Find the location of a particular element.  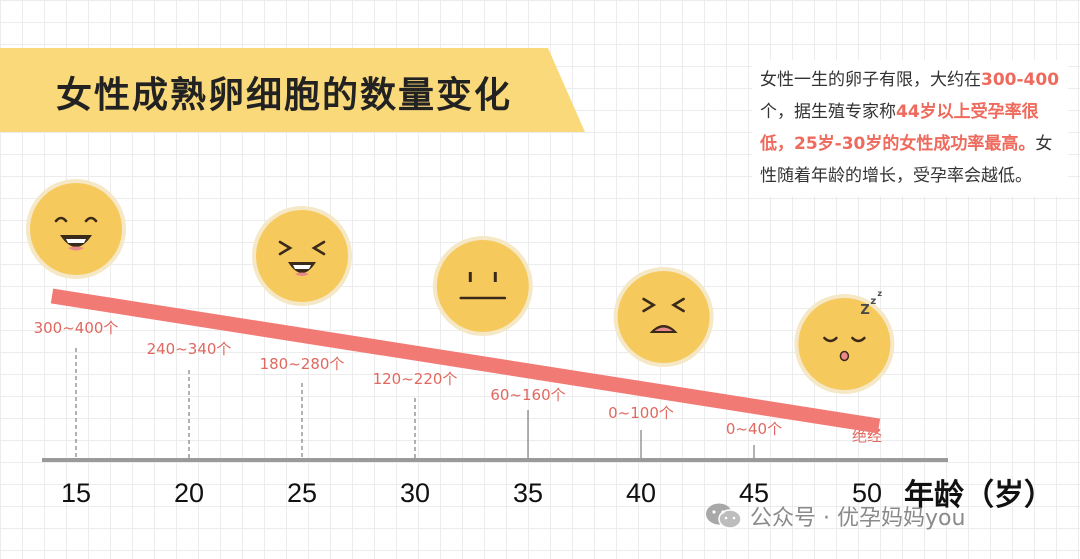

wechat-icon is located at coordinates (724, 516).